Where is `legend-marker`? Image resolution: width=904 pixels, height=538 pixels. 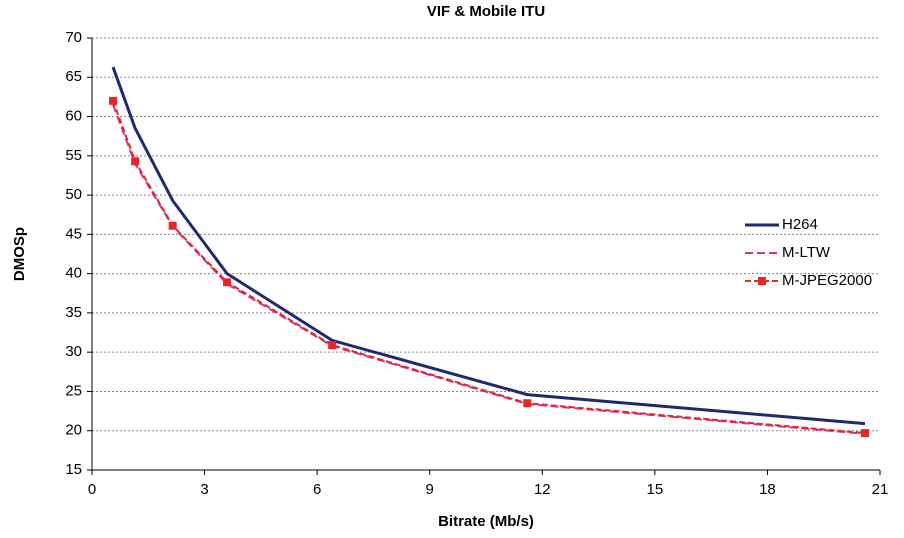
legend-marker is located at coordinates (762, 281).